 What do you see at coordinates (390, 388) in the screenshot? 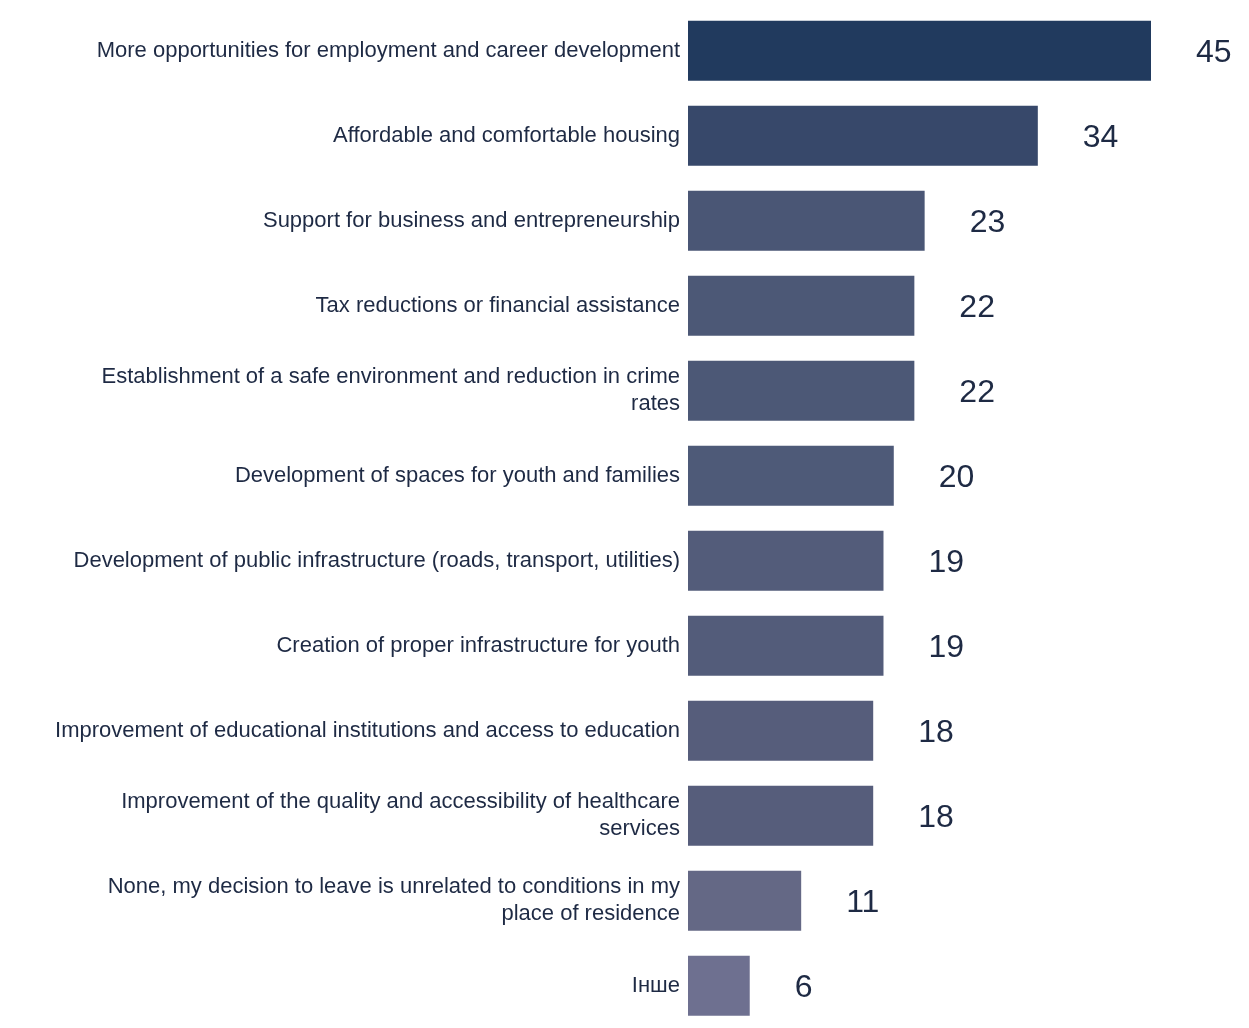
I see `y-tick-label: Establishment of a safe environment and reduction in crime rates` at bounding box center [390, 388].